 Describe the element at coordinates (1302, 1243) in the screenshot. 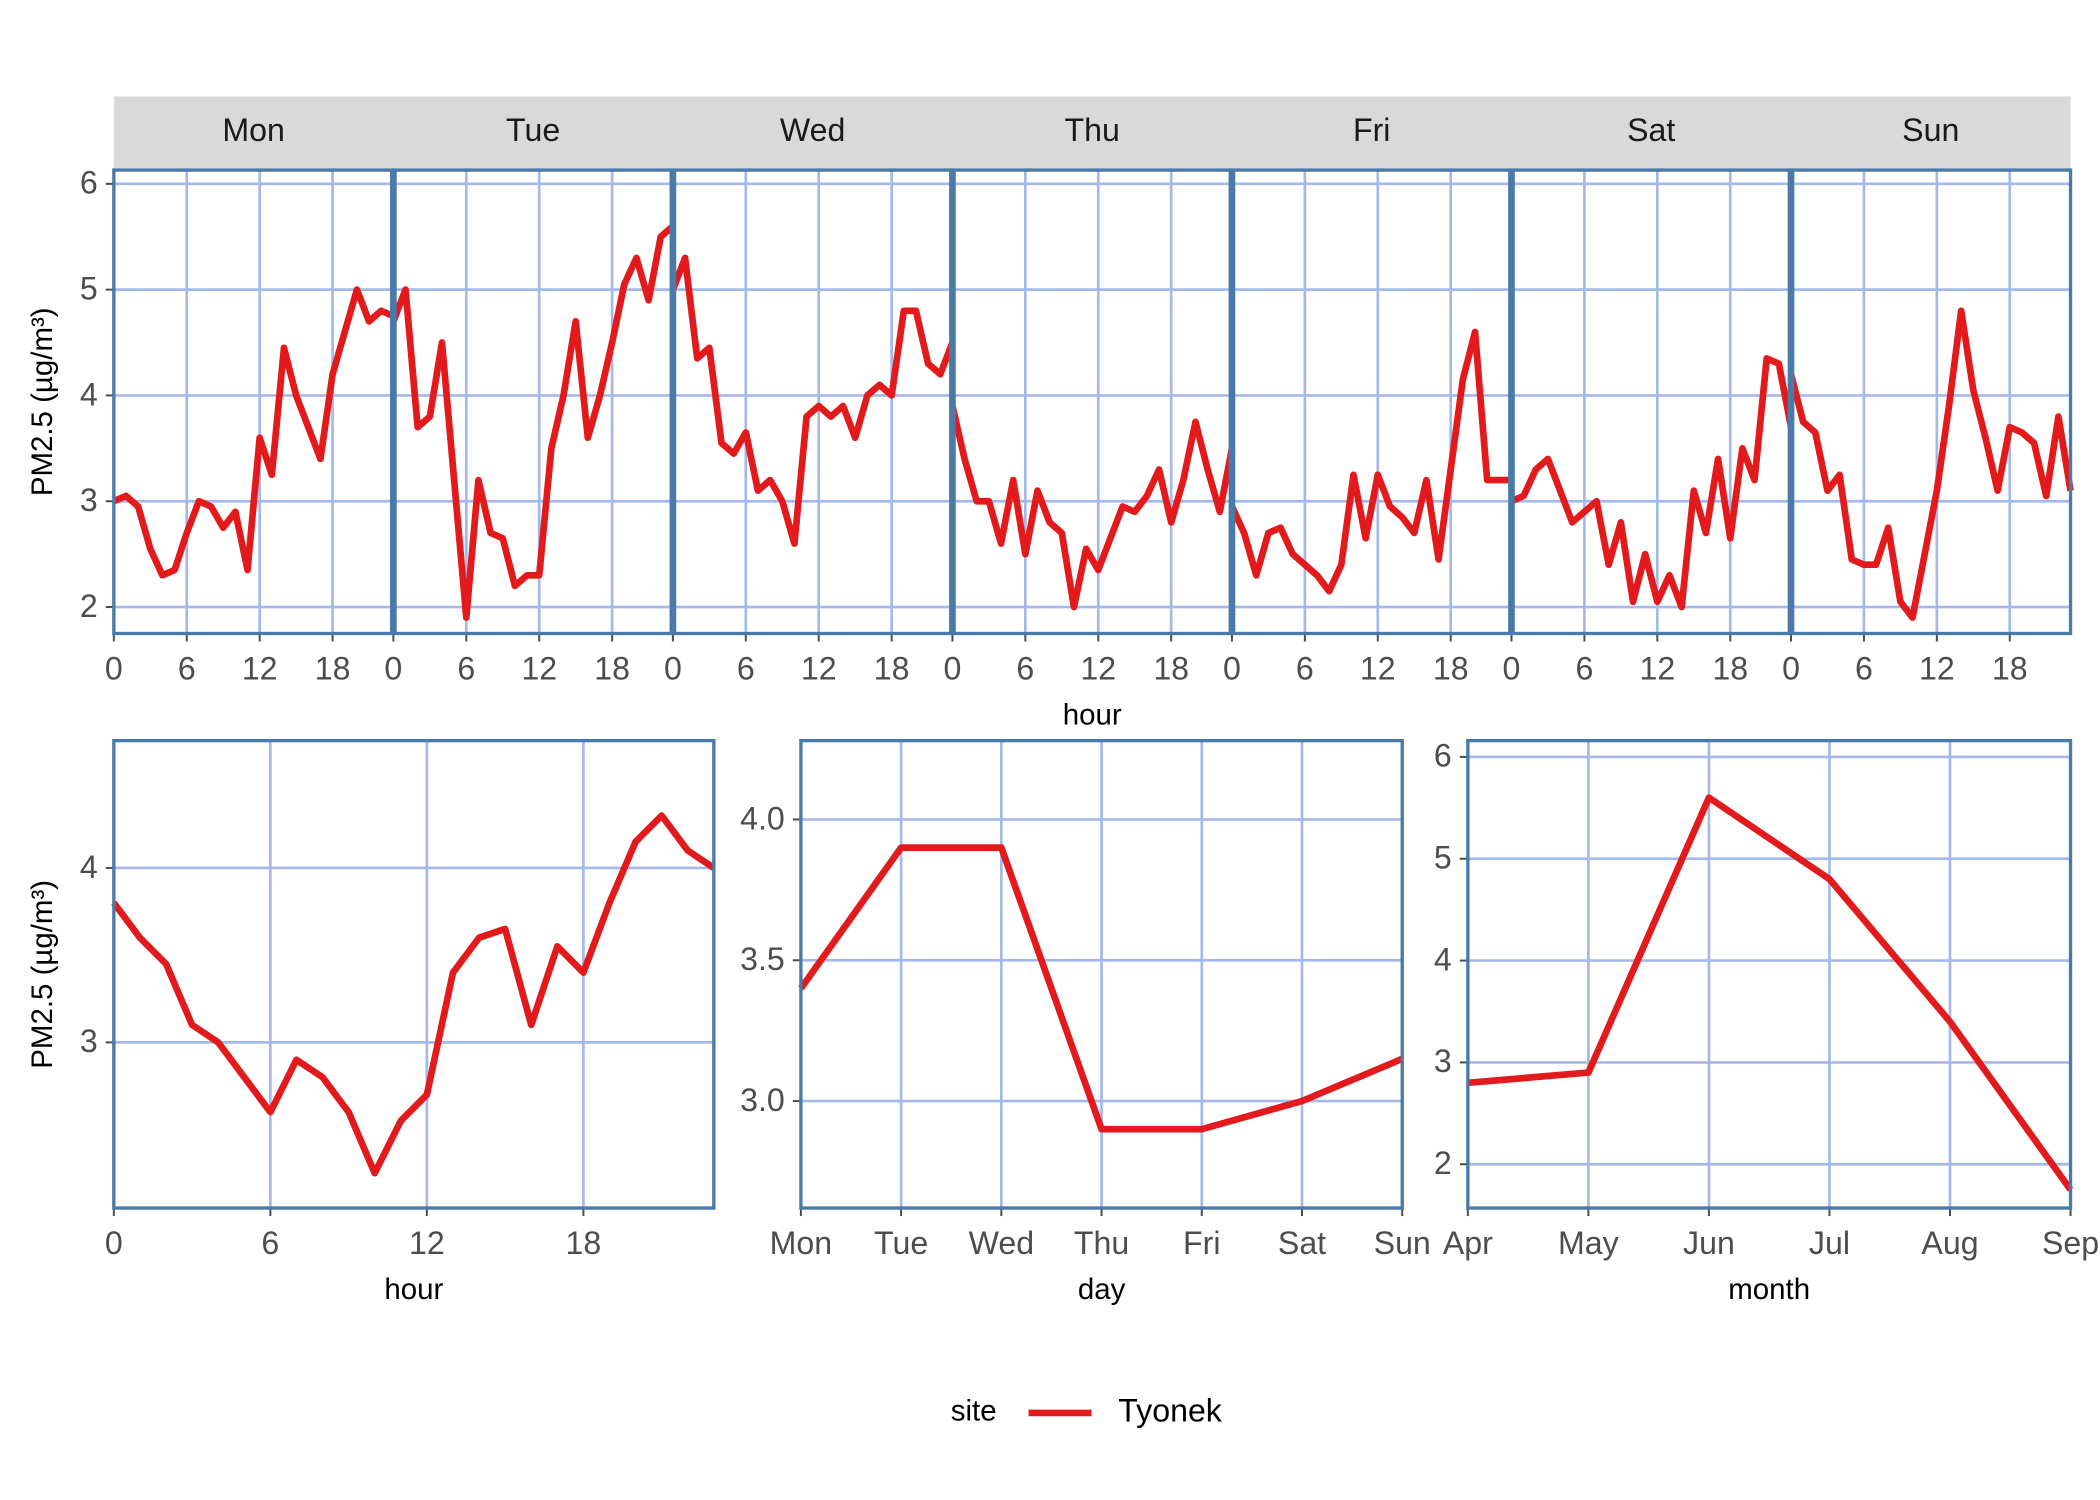

I see `x-tick-label: Sat` at that location.